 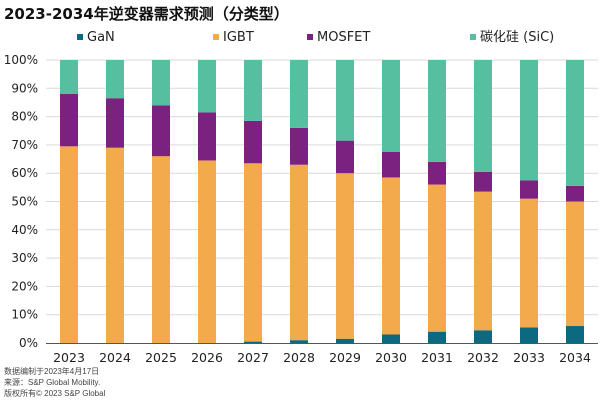 What do you see at coordinates (21, 60) in the screenshot?
I see `y-tick-label: 100%` at bounding box center [21, 60].